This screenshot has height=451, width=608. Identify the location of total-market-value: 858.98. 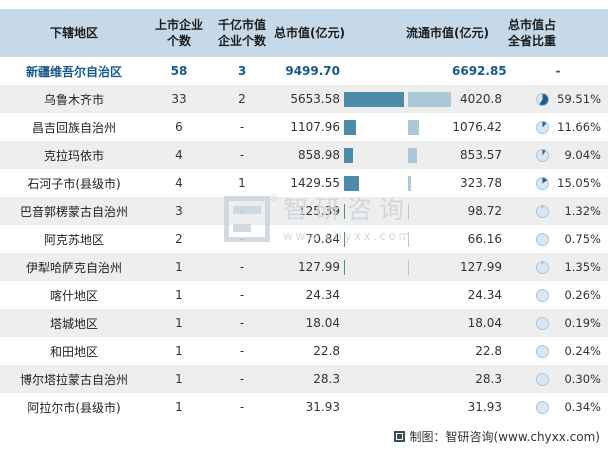
(319, 155).